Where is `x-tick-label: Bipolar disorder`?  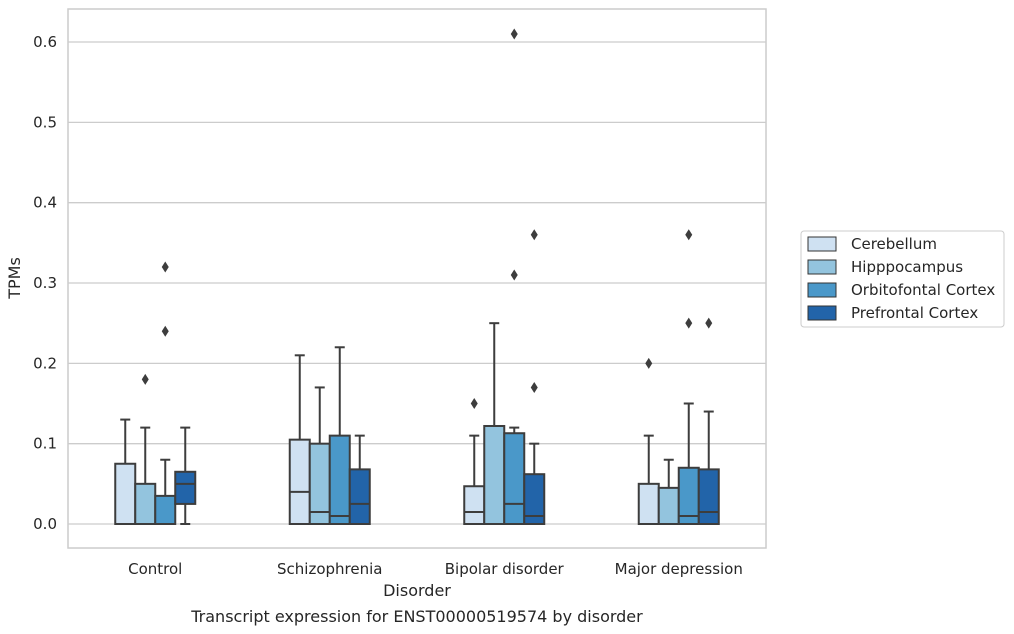 x-tick-label: Bipolar disorder is located at coordinates (505, 569).